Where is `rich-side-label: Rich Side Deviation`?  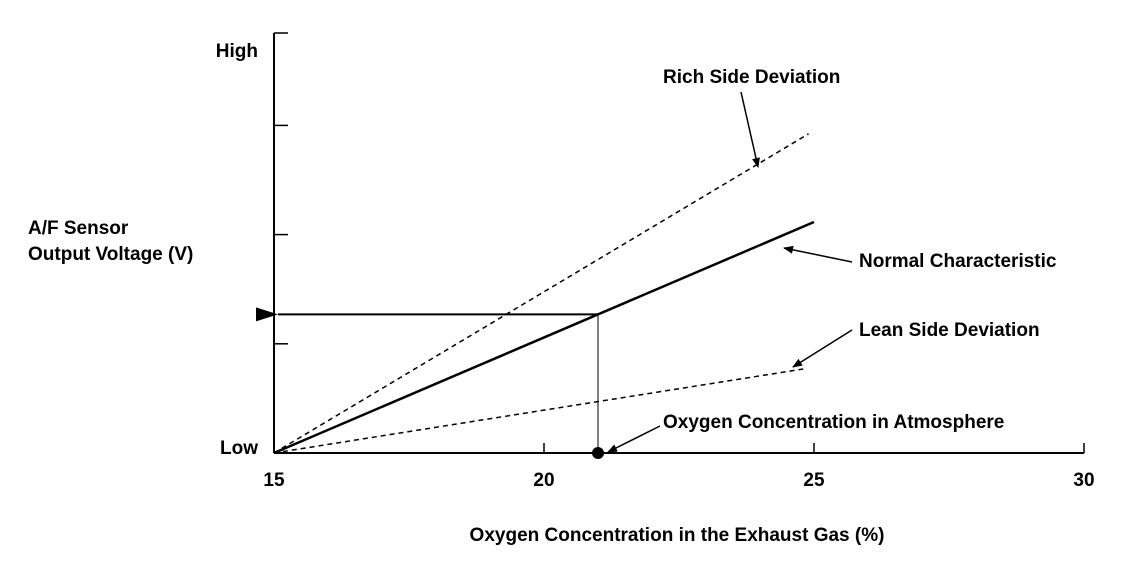
rich-side-label: Rich Side Deviation is located at coordinates (751, 77).